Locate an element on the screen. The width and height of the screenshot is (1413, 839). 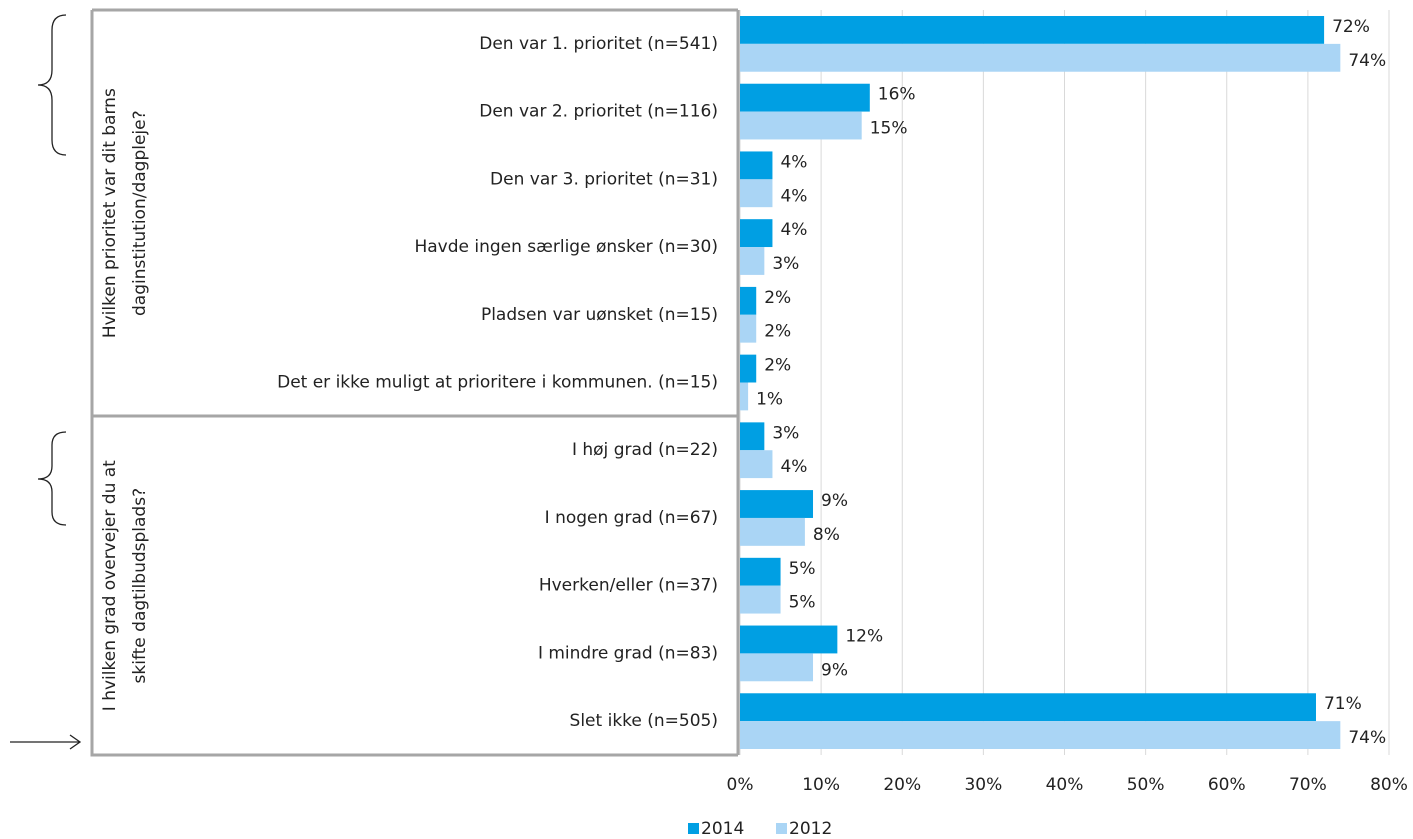
value-label: 71% is located at coordinates (1343, 704).